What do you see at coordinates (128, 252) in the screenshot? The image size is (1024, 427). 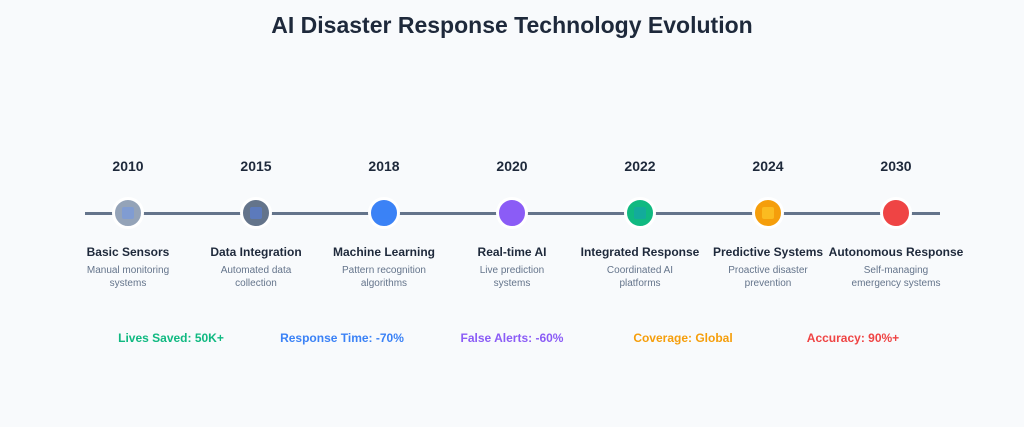 I see `milestone-title: Basic Sensors` at bounding box center [128, 252].